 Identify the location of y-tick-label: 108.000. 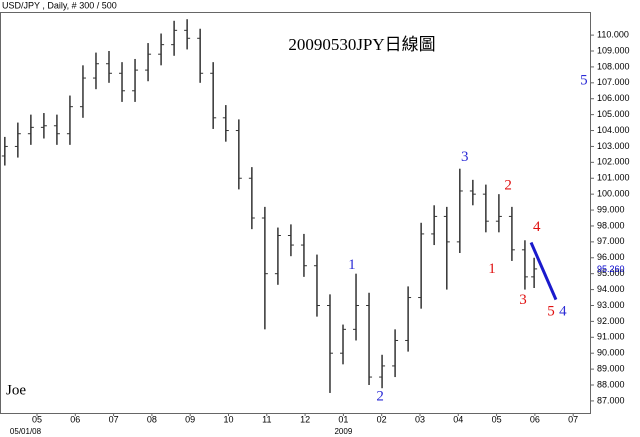
(613, 66).